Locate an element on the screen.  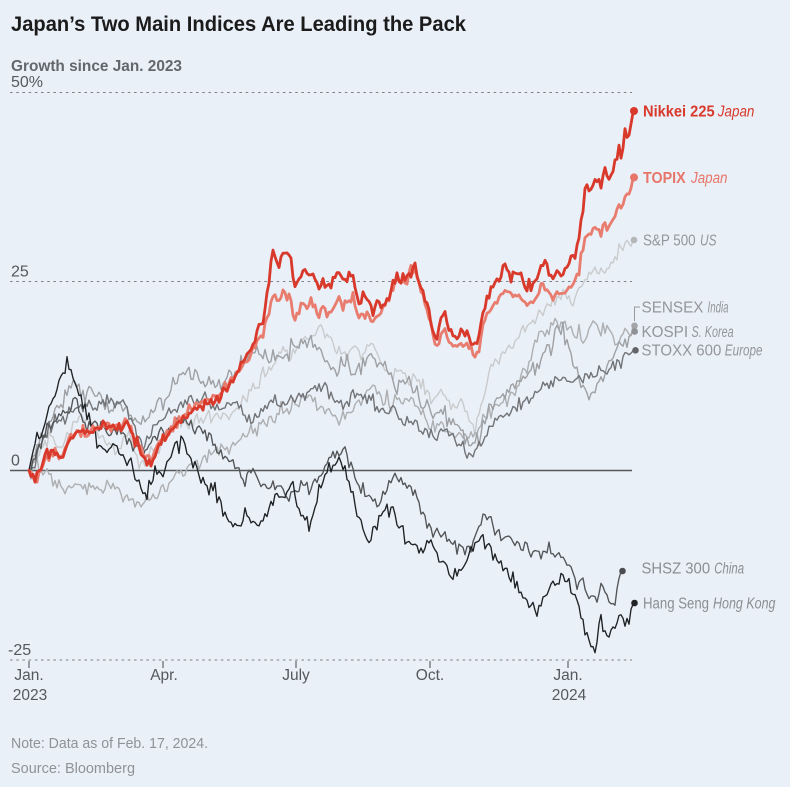
svg-text: SENSEX is located at coordinates (673, 308).